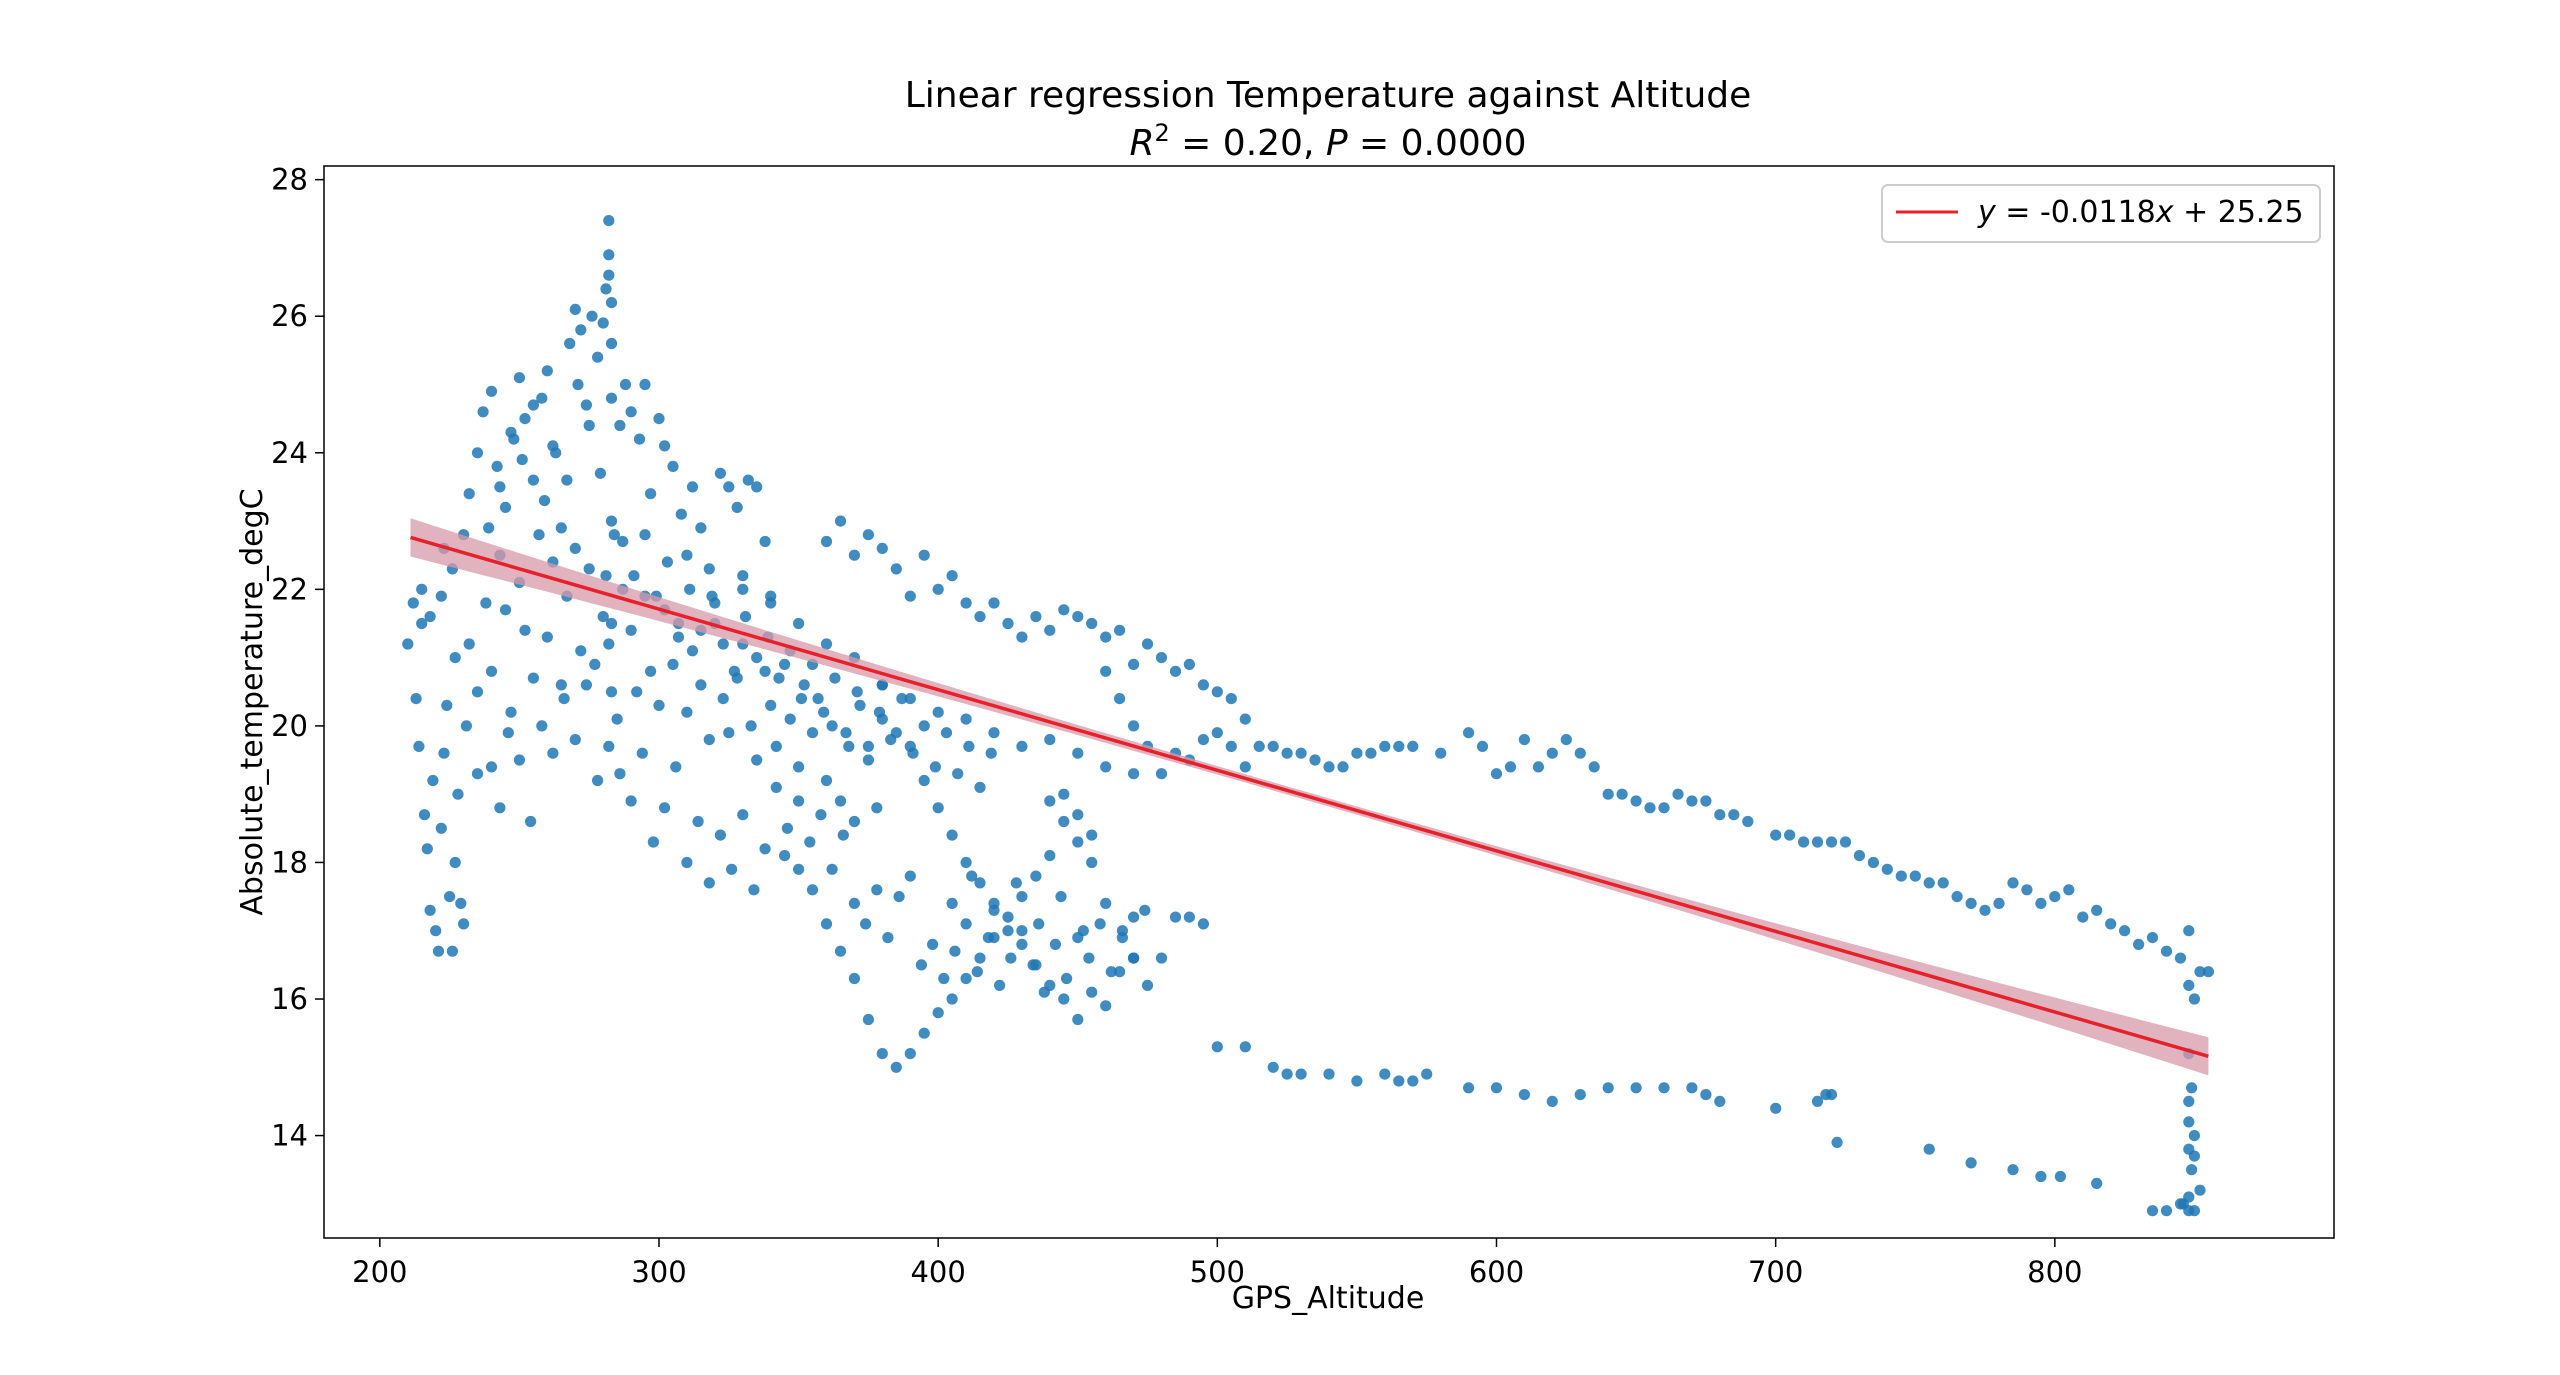  Describe the element at coordinates (297, 658) in the screenshot. I see `y-axis: 14 16 18 20 22 24 26 28` at that location.